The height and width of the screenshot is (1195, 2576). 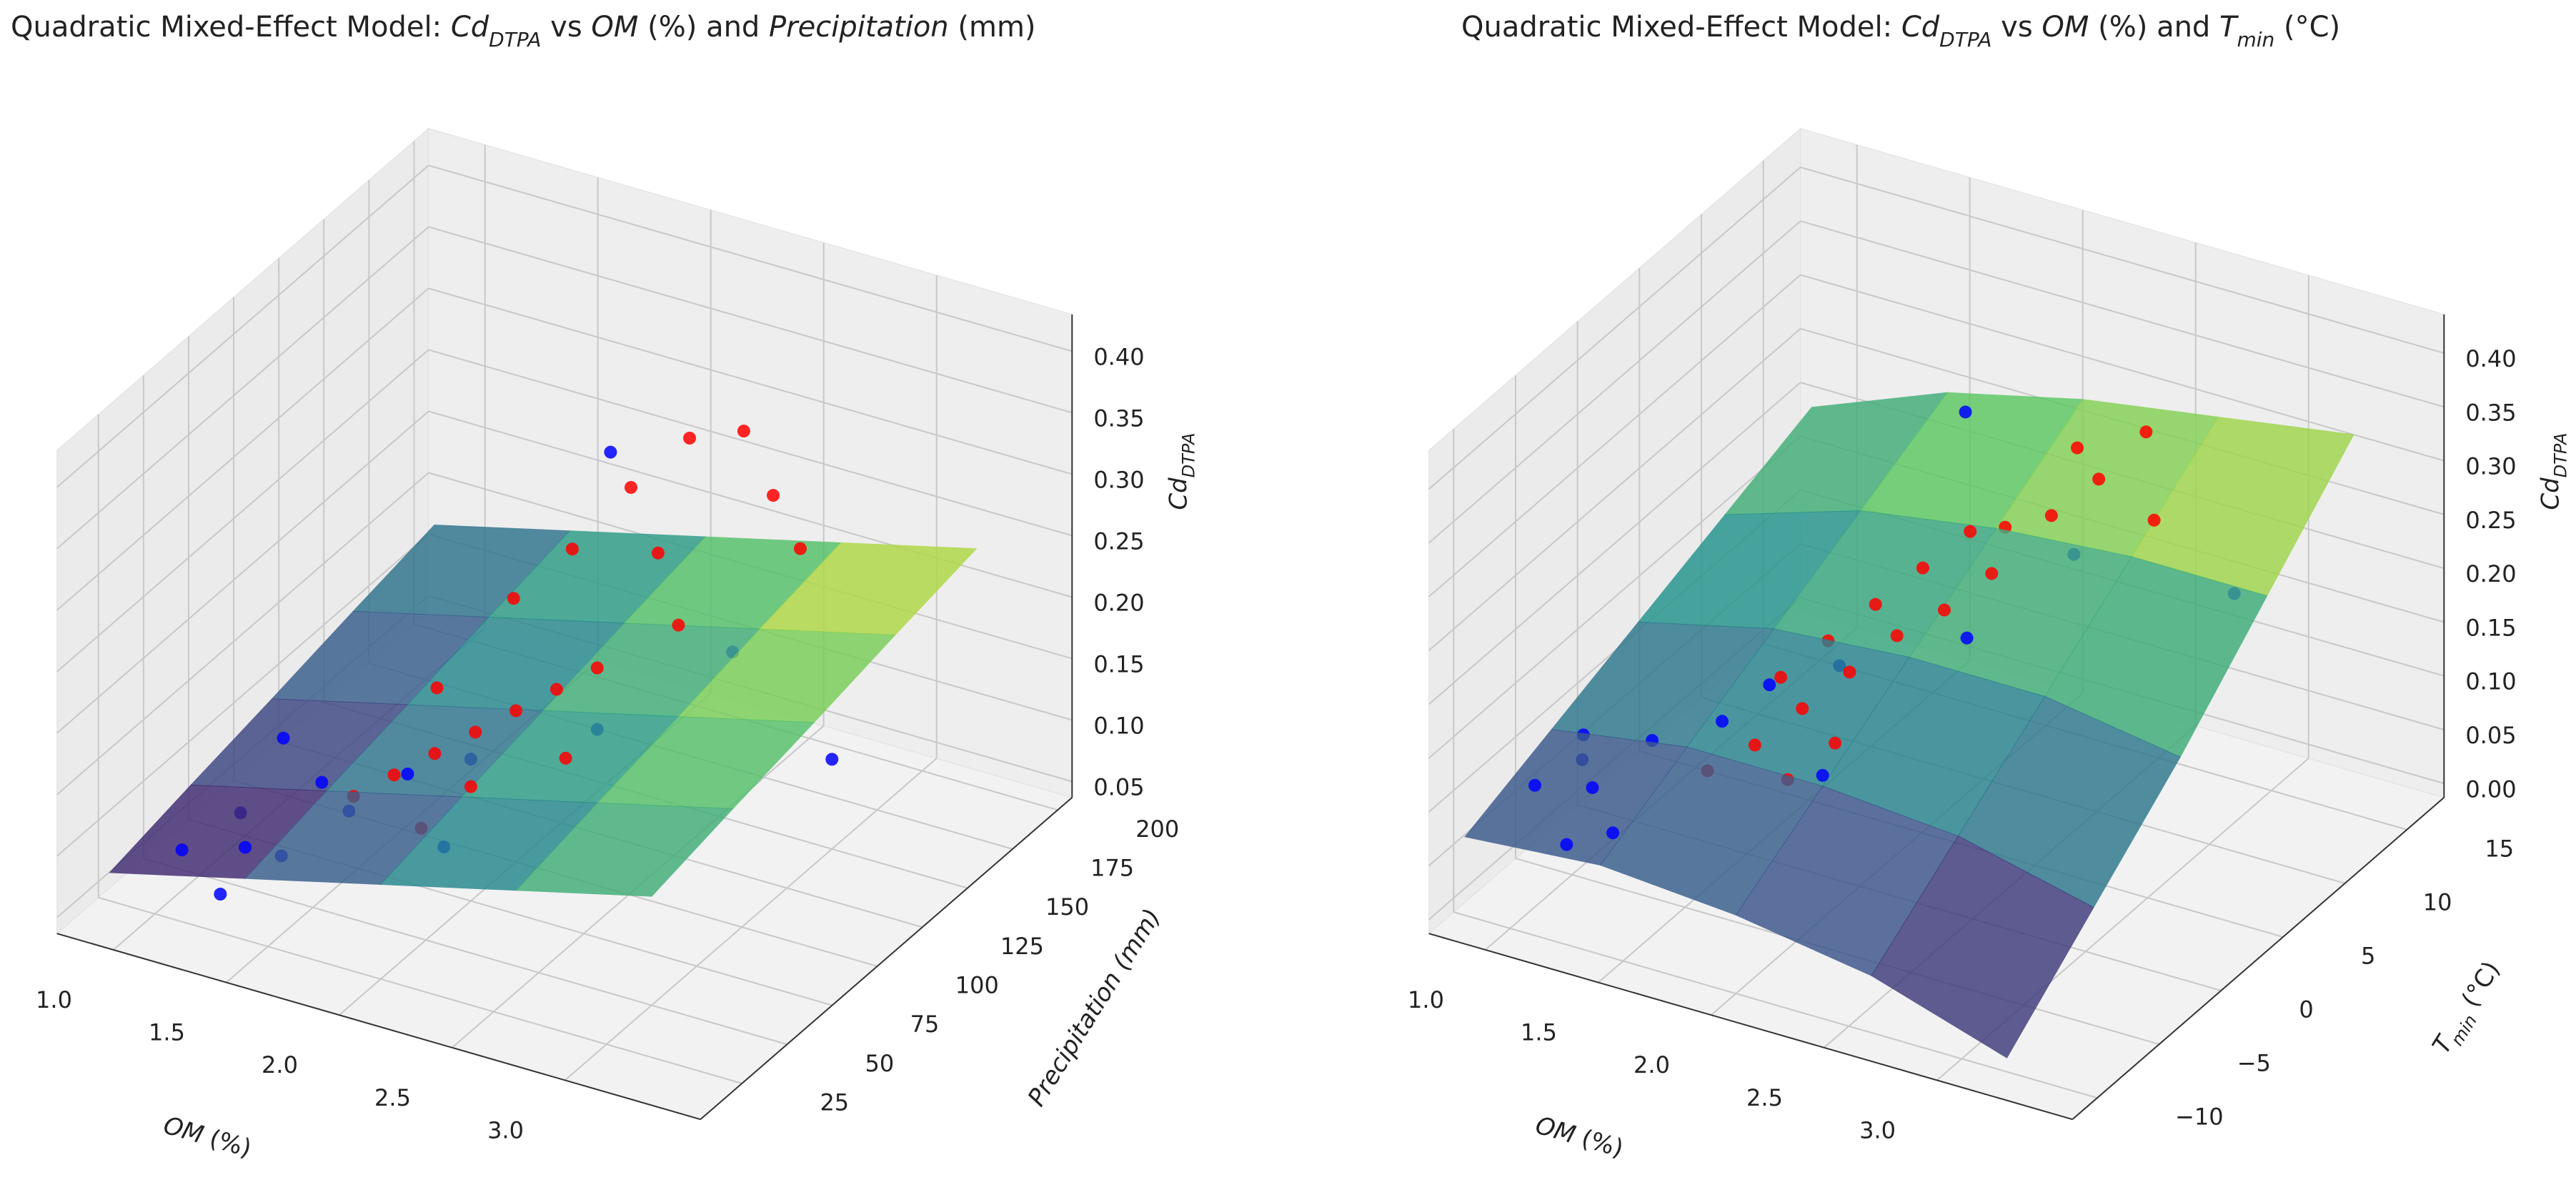 I want to click on chart-title-part: Precipitation, so click(x=859, y=27).